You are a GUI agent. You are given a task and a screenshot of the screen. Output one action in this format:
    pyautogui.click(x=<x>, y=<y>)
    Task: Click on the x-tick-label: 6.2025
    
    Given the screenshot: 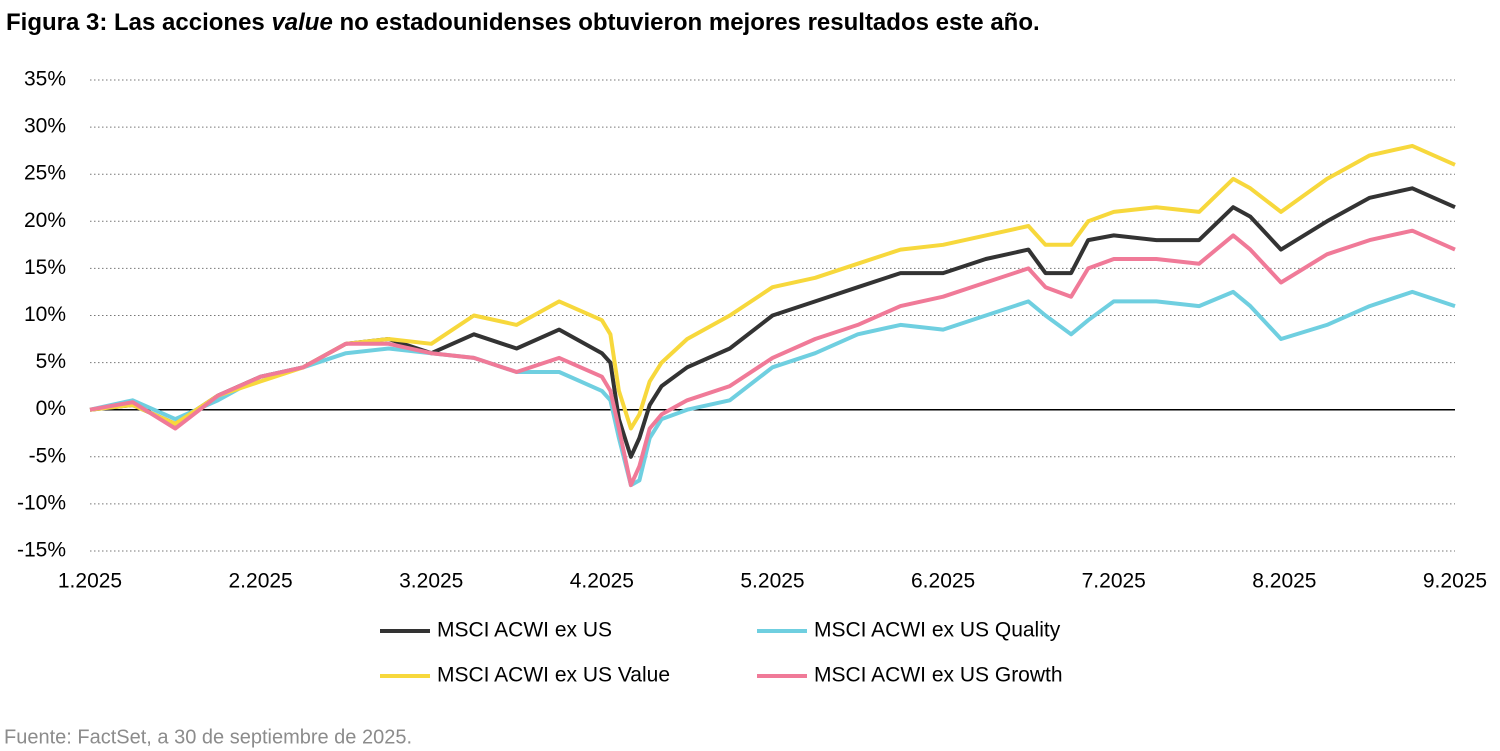 What is the action you would take?
    pyautogui.click(x=943, y=581)
    